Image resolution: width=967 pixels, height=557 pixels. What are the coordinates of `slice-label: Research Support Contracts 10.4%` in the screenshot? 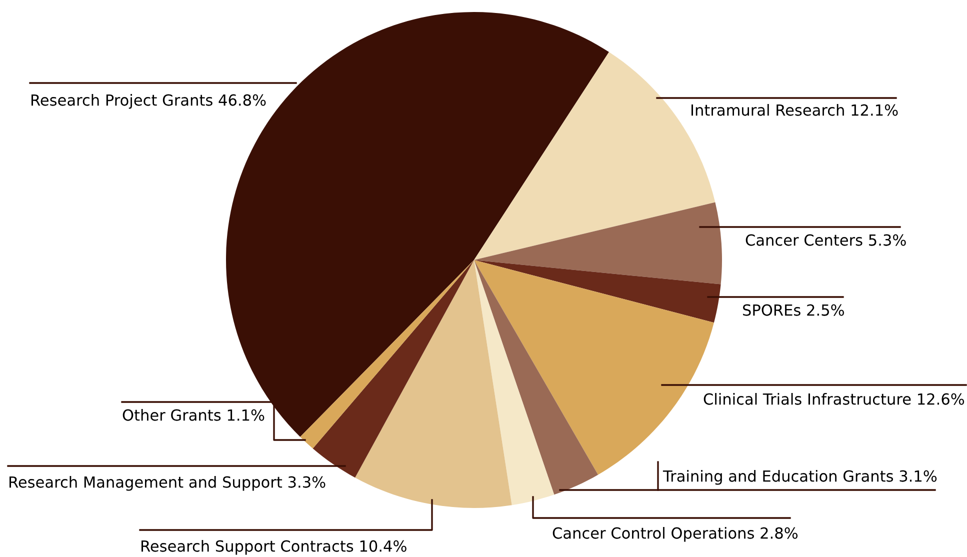 It's located at (274, 547).